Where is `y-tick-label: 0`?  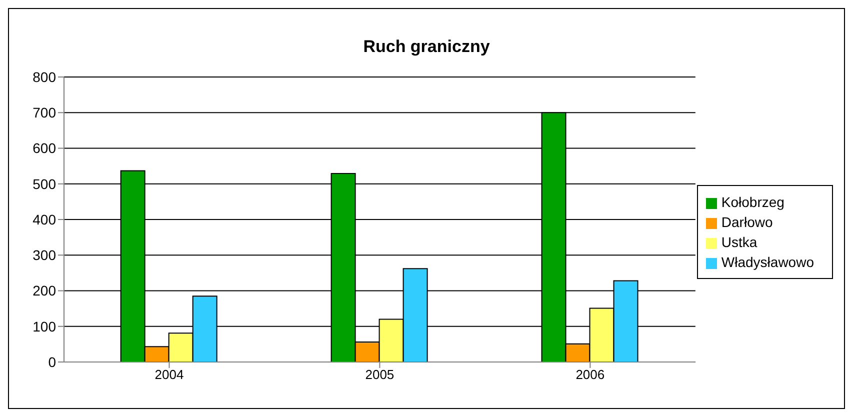 y-tick-label: 0 is located at coordinates (52, 362).